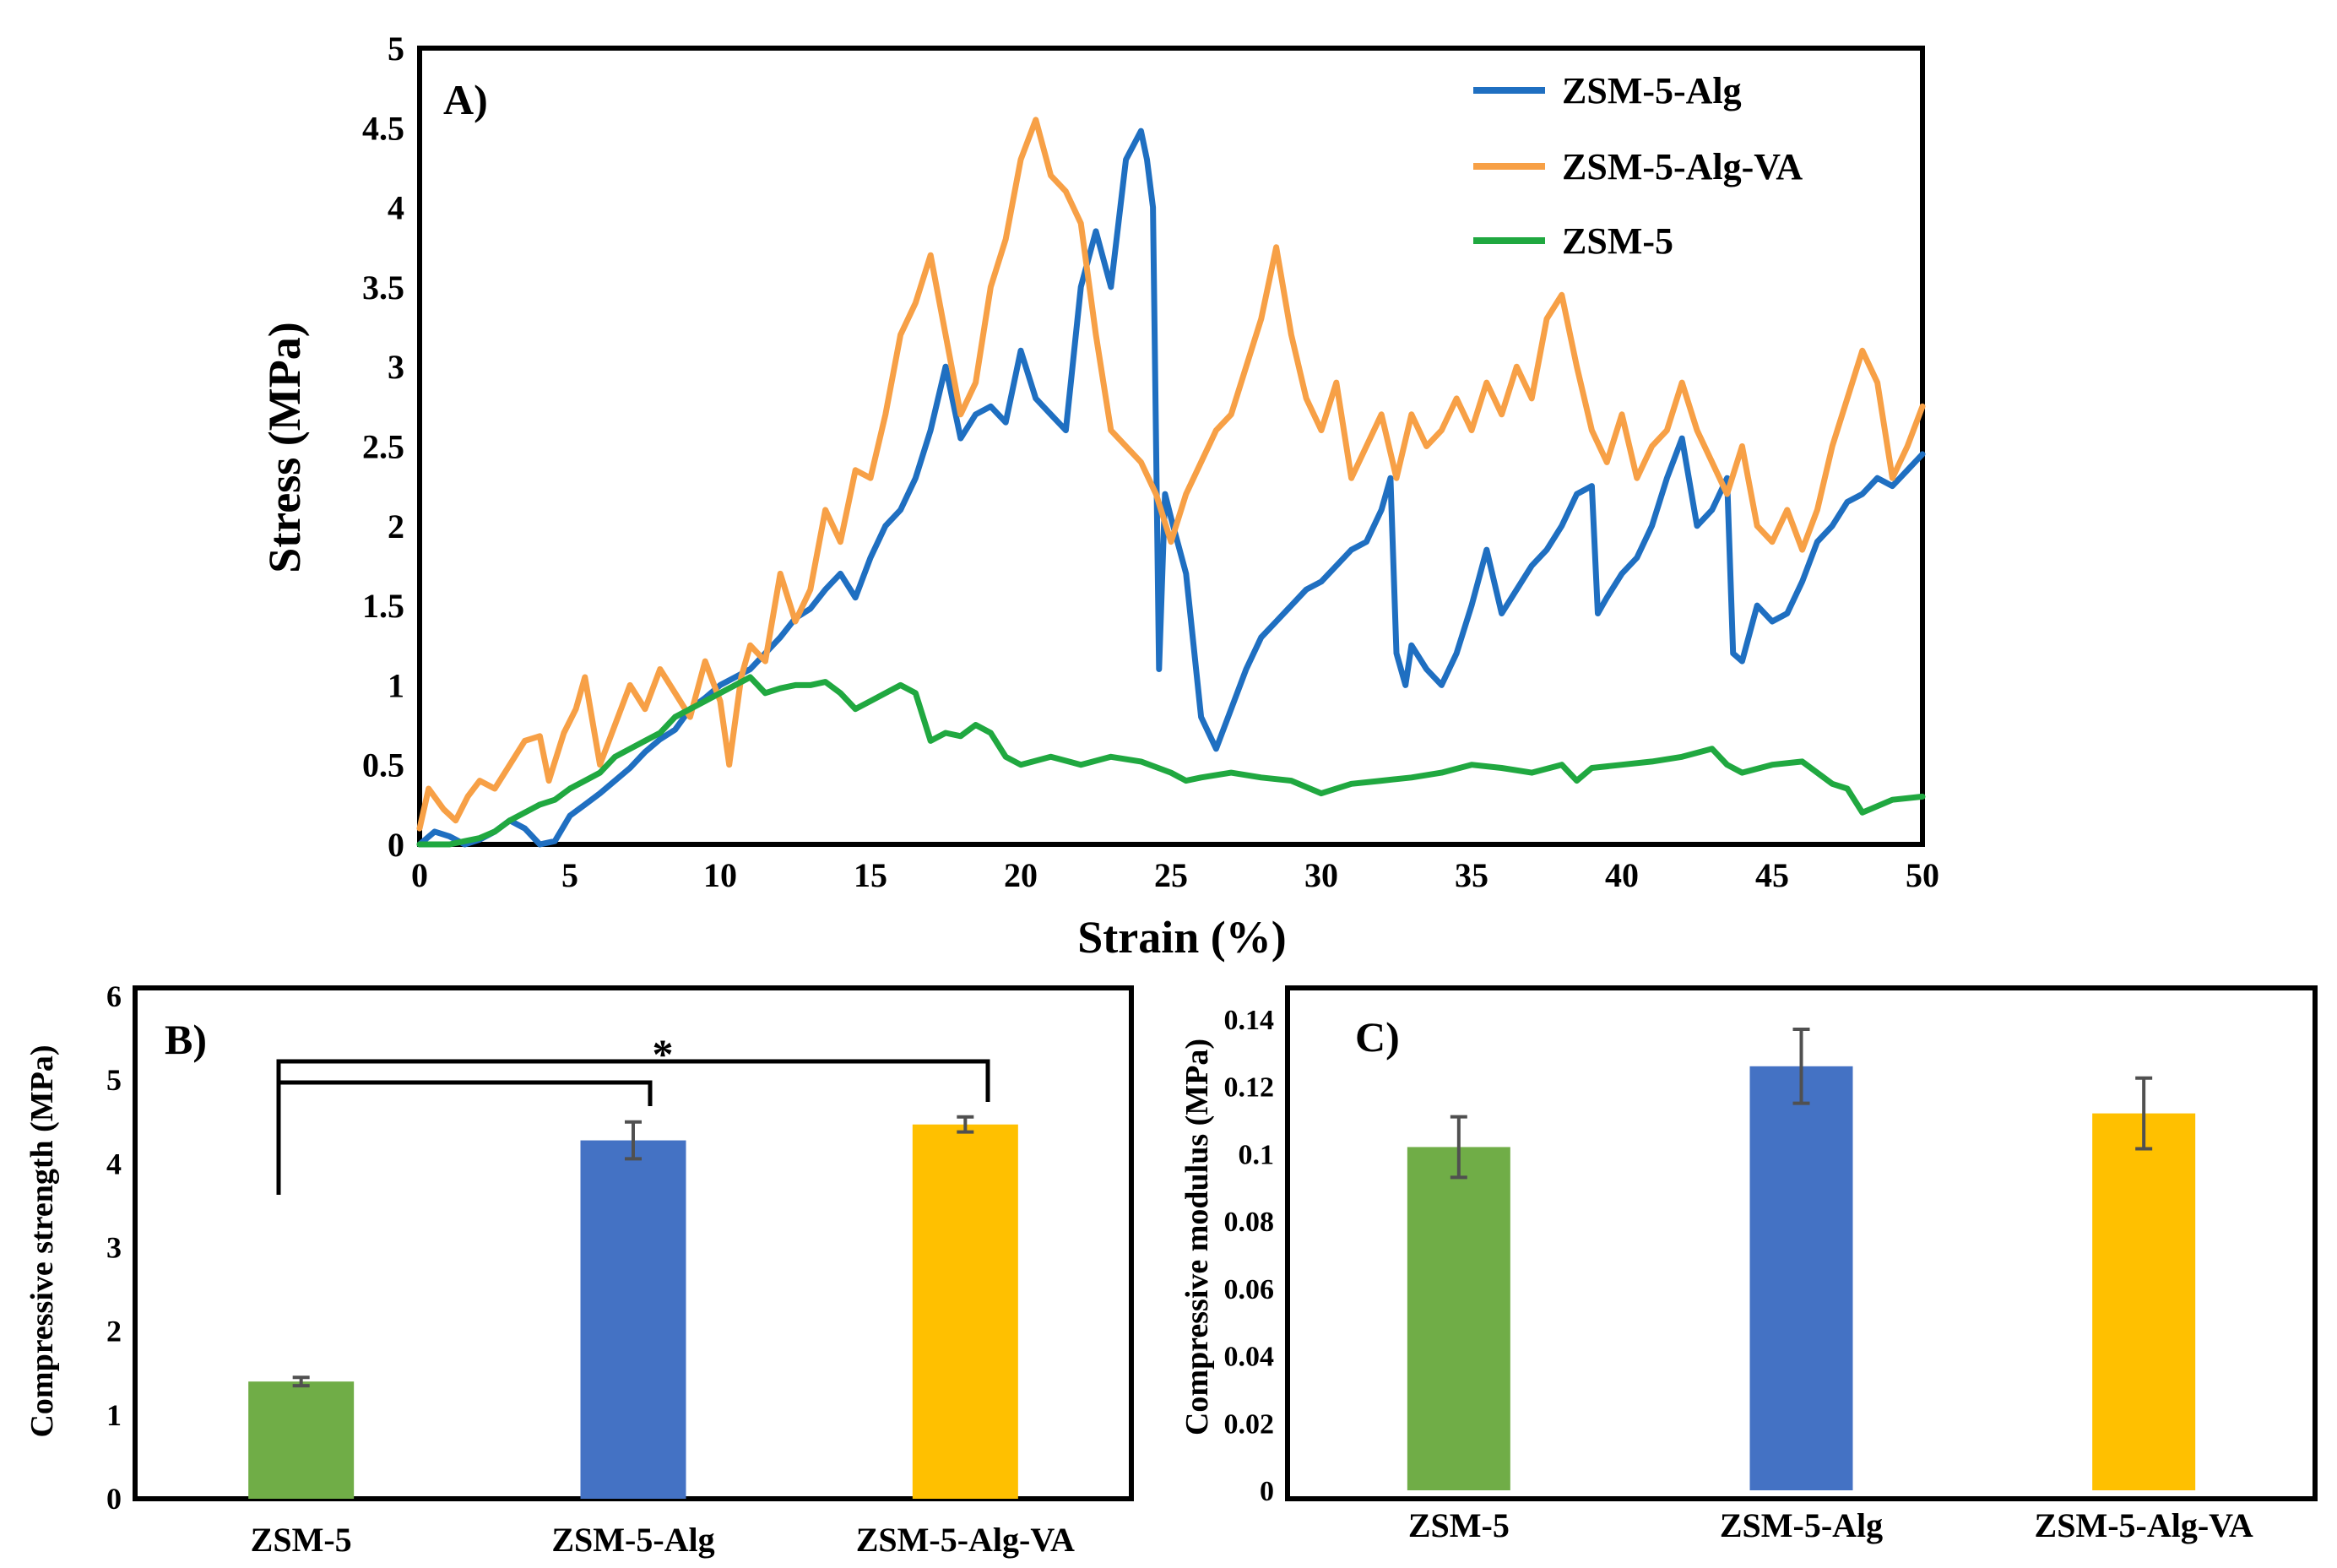 The width and height of the screenshot is (2337, 1568). What do you see at coordinates (1249, 1357) in the screenshot?
I see `y-tick-label: 0.04` at bounding box center [1249, 1357].